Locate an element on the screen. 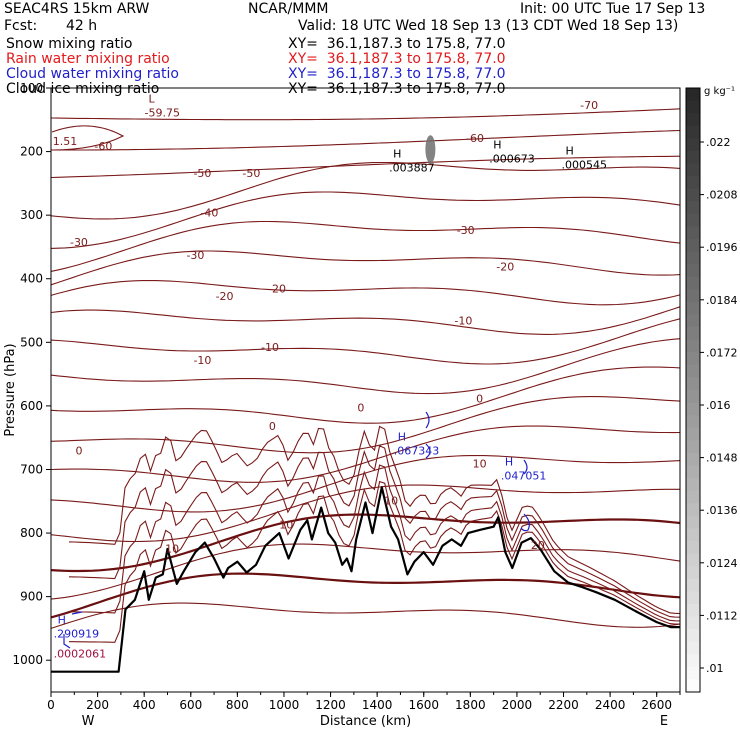  east-label: E is located at coordinates (664, 721).